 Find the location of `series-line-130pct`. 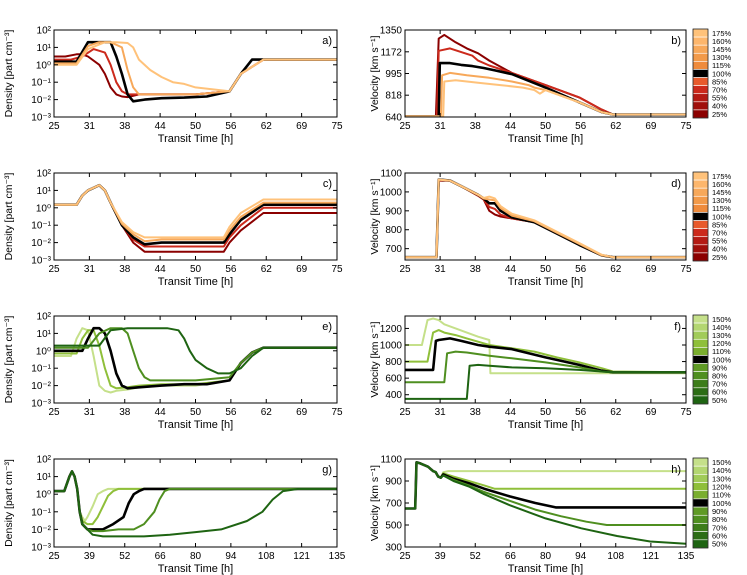

series-line-130pct is located at coordinates (545, 218).